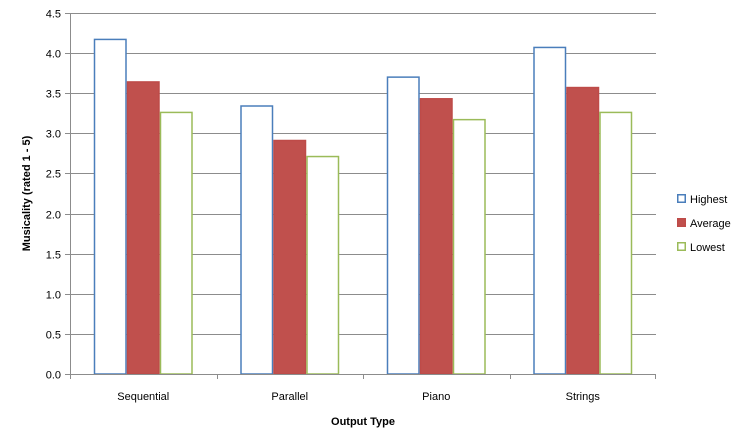 This screenshot has width=744, height=446. What do you see at coordinates (53, 55) in the screenshot?
I see `y-tick-label: 4.0` at bounding box center [53, 55].